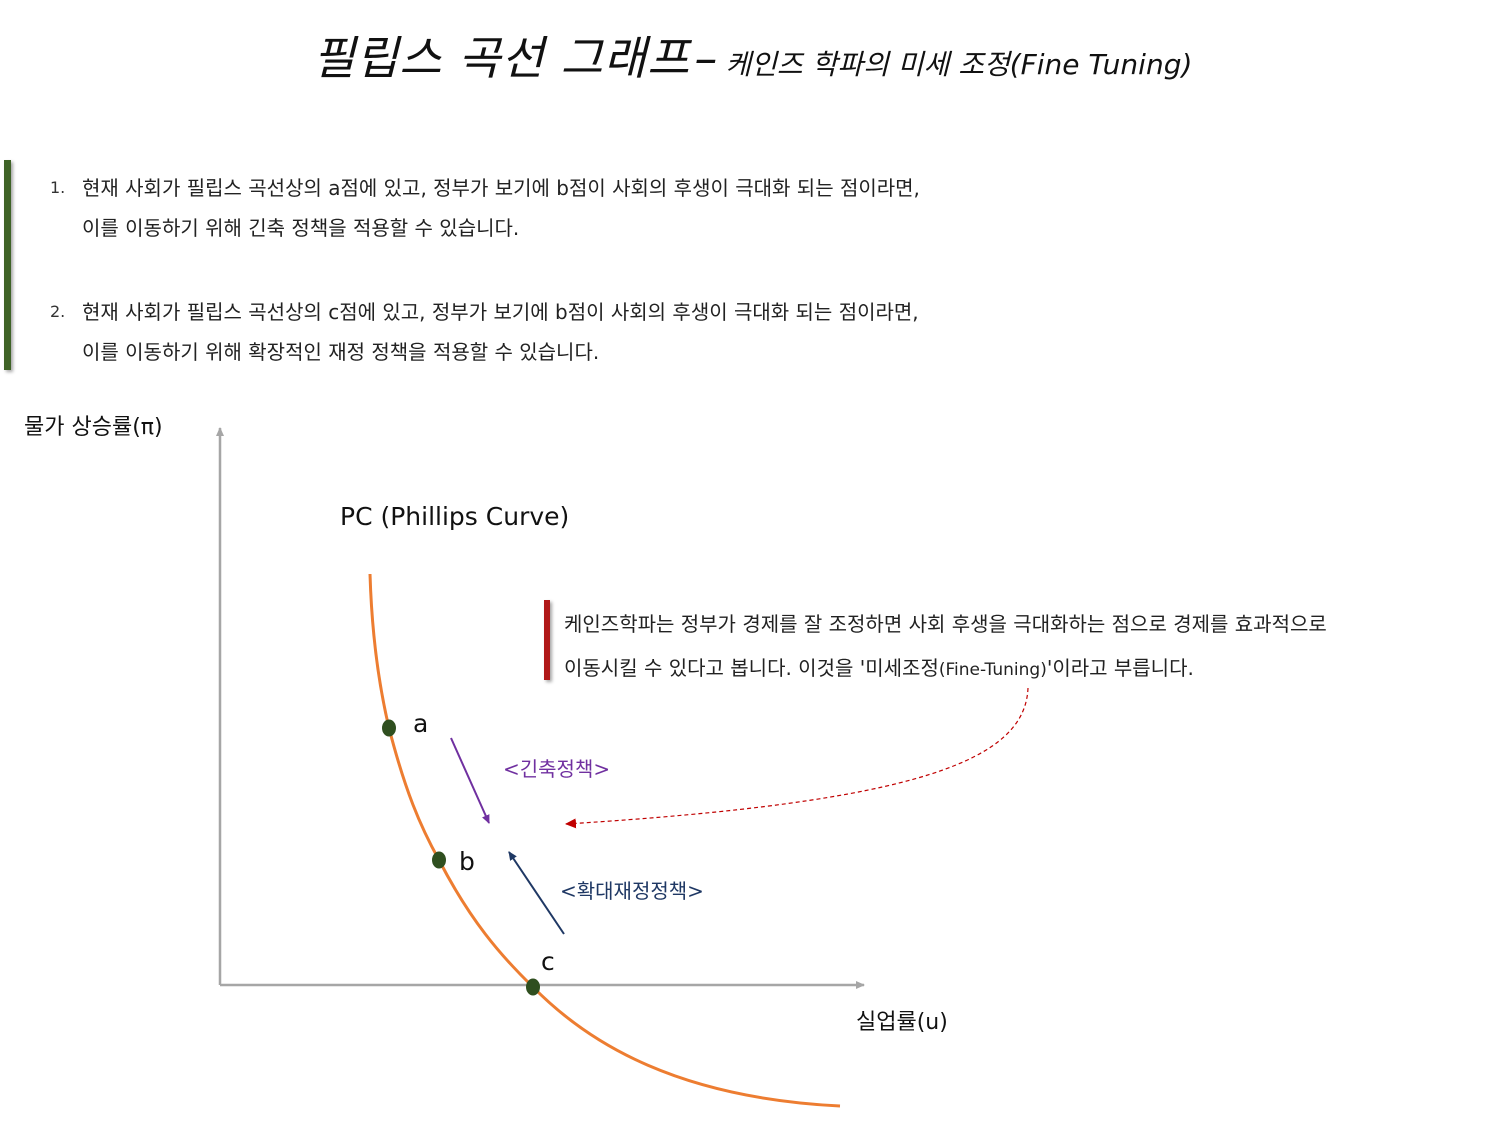 This screenshot has width=1505, height=1136. I want to click on title-dash: –, so click(706, 58).